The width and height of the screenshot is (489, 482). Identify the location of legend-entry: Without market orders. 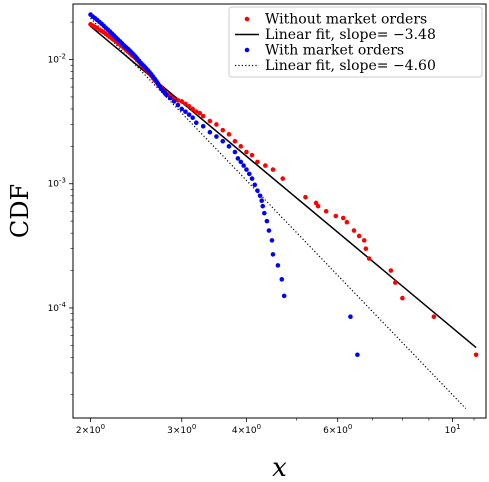
(335, 20).